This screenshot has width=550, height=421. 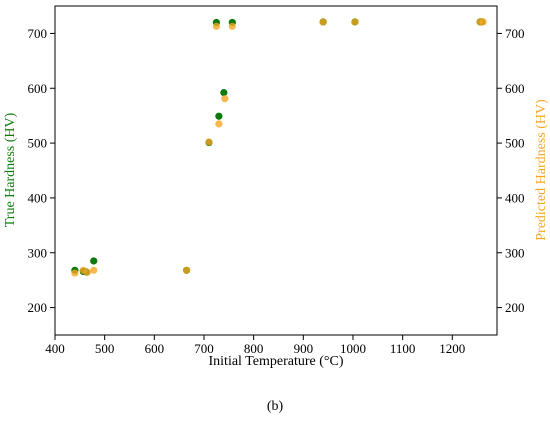 What do you see at coordinates (276, 361) in the screenshot?
I see `x-axis-title: Initial Temperature (°C)` at bounding box center [276, 361].